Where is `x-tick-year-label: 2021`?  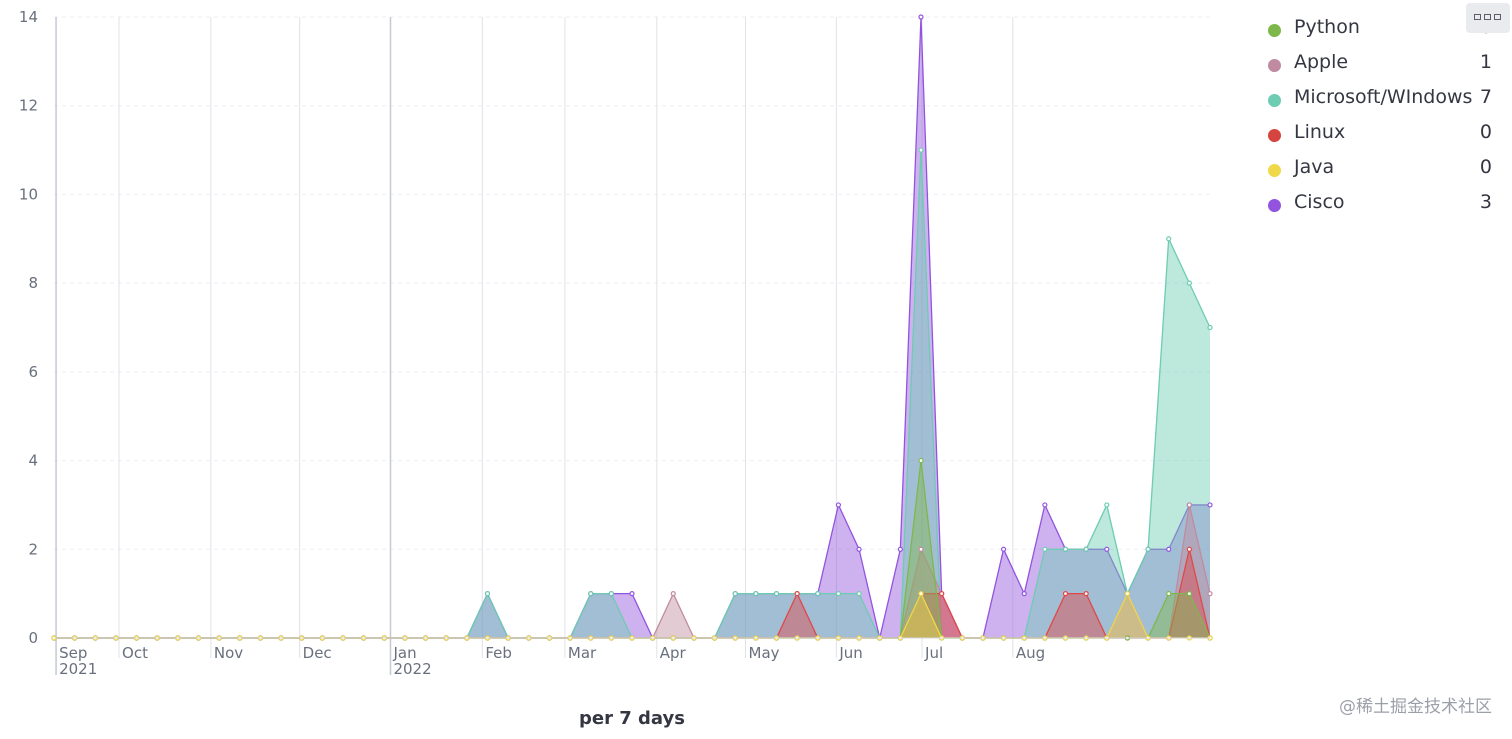
x-tick-year-label: 2021 is located at coordinates (78, 669).